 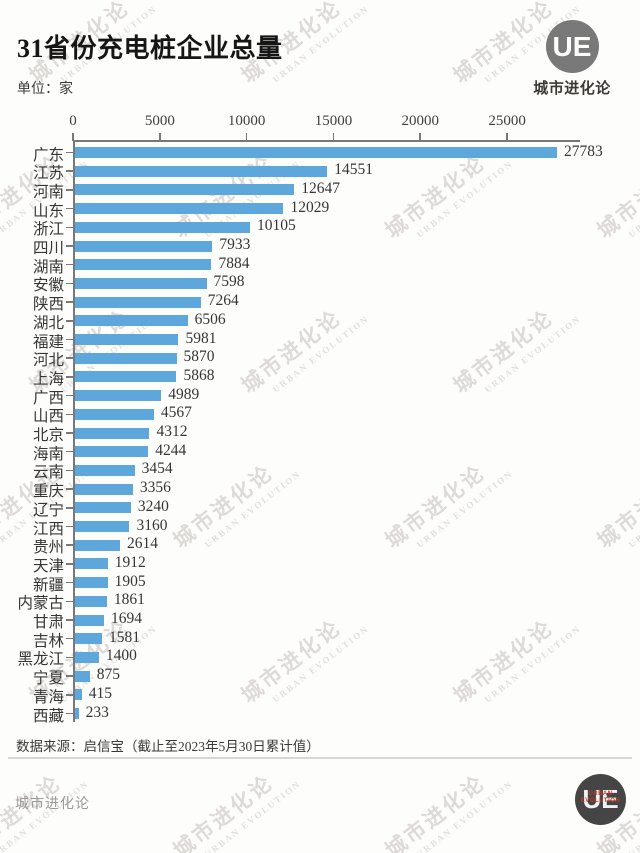 What do you see at coordinates (40, 660) in the screenshot?
I see `bar-category-label: 黑龙江` at bounding box center [40, 660].